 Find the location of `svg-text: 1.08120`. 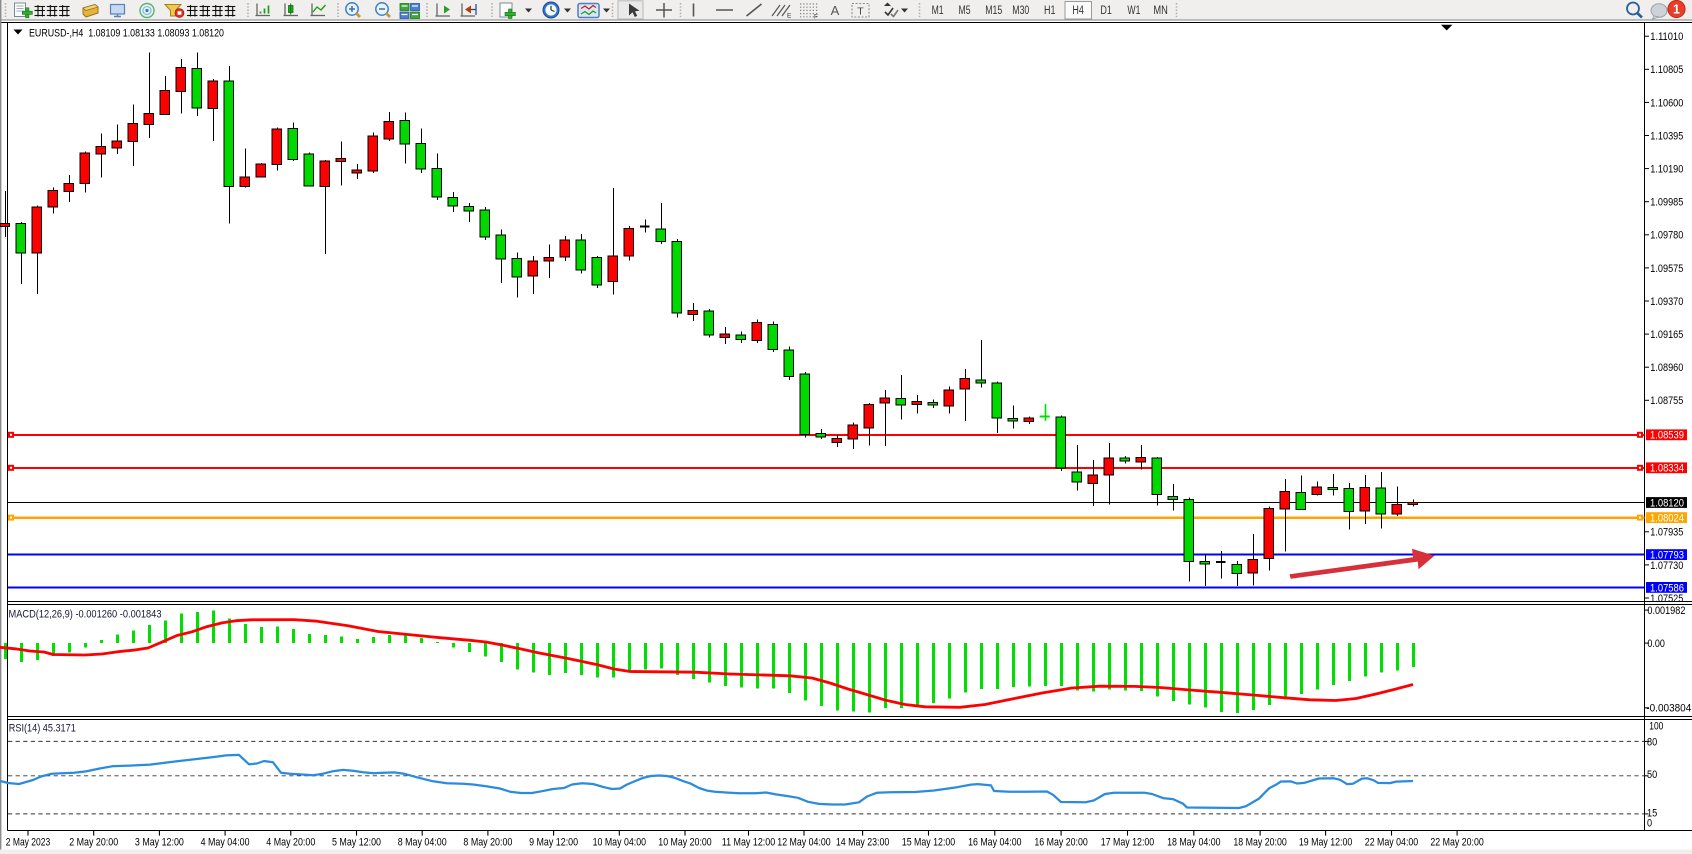

svg-text: 1.08120 is located at coordinates (1667, 503).